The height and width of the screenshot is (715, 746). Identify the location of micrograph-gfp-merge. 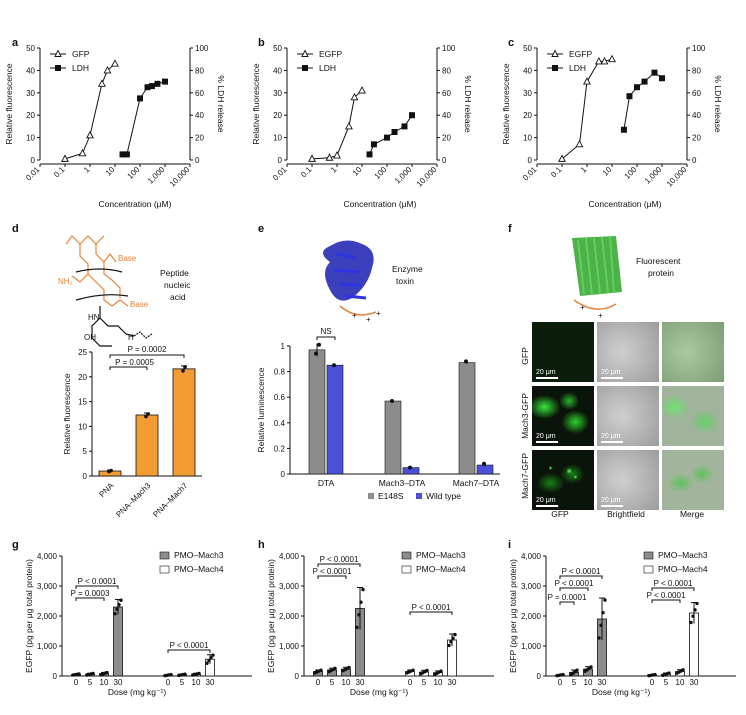
(693, 352).